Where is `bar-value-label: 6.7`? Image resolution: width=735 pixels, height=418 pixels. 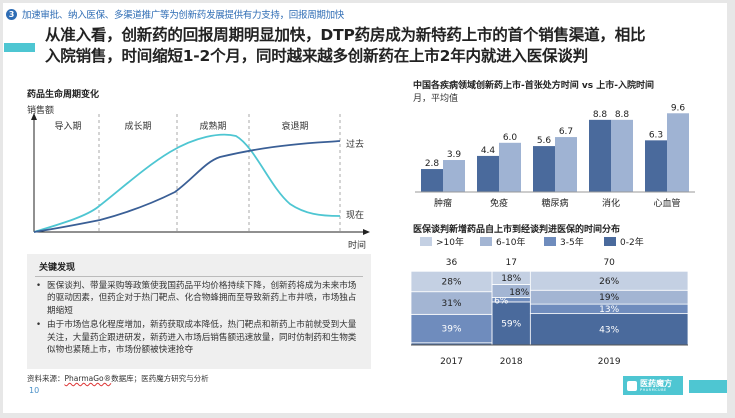
bar-value-label: 6.7 is located at coordinates (566, 132).